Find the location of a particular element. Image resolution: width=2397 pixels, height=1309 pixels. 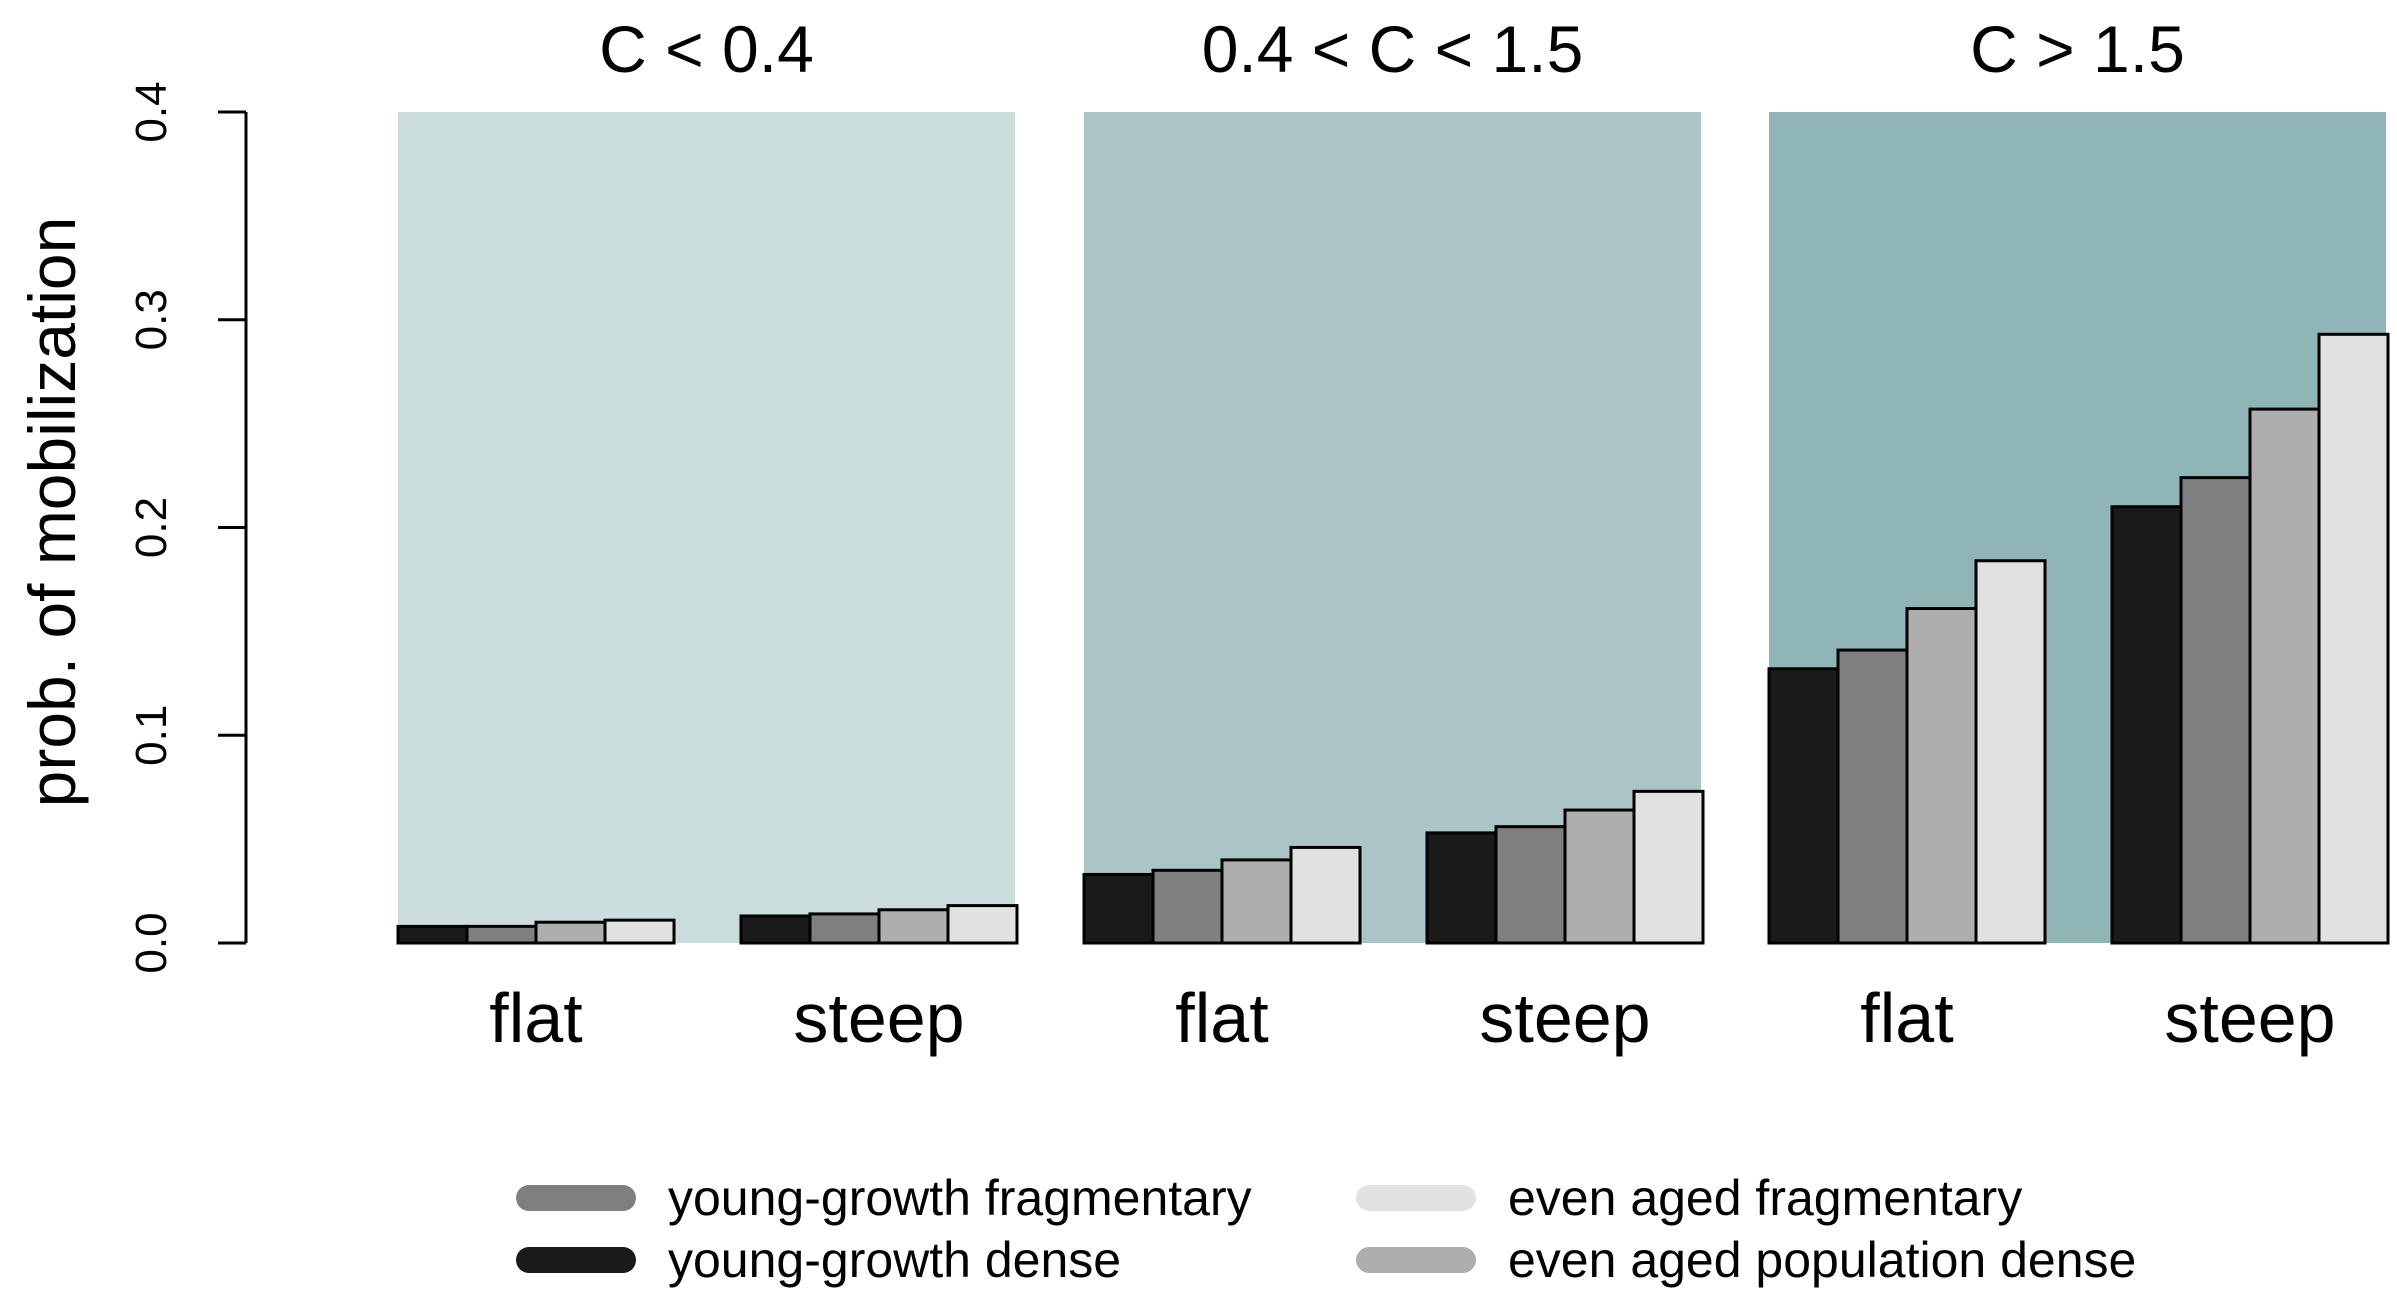

legend-label: even aged fragmentary is located at coordinates (1765, 1198).